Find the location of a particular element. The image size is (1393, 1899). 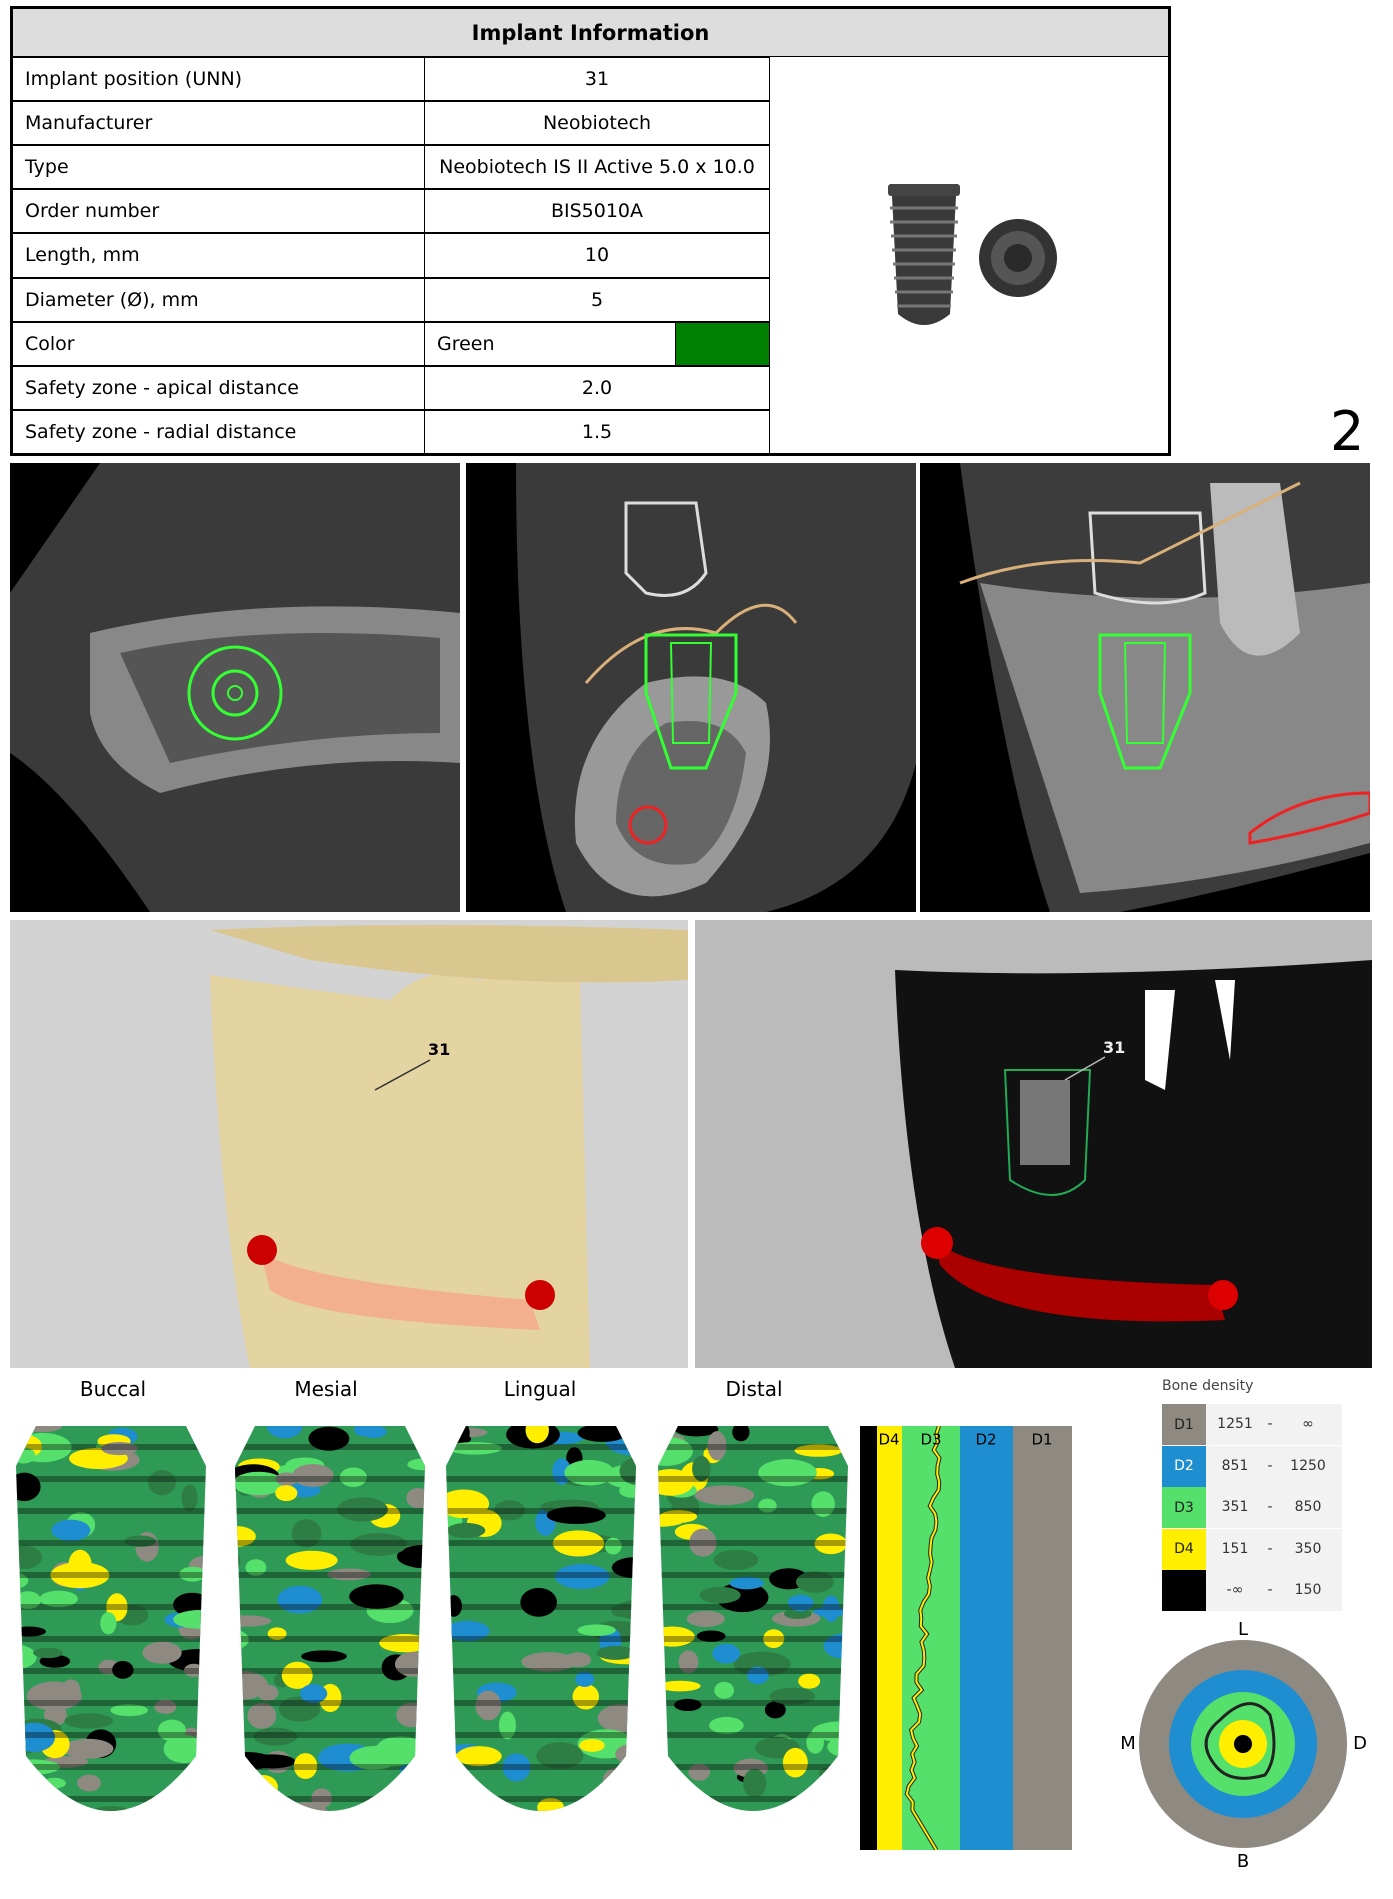

row-value: BIS5010A is located at coordinates (597, 211).